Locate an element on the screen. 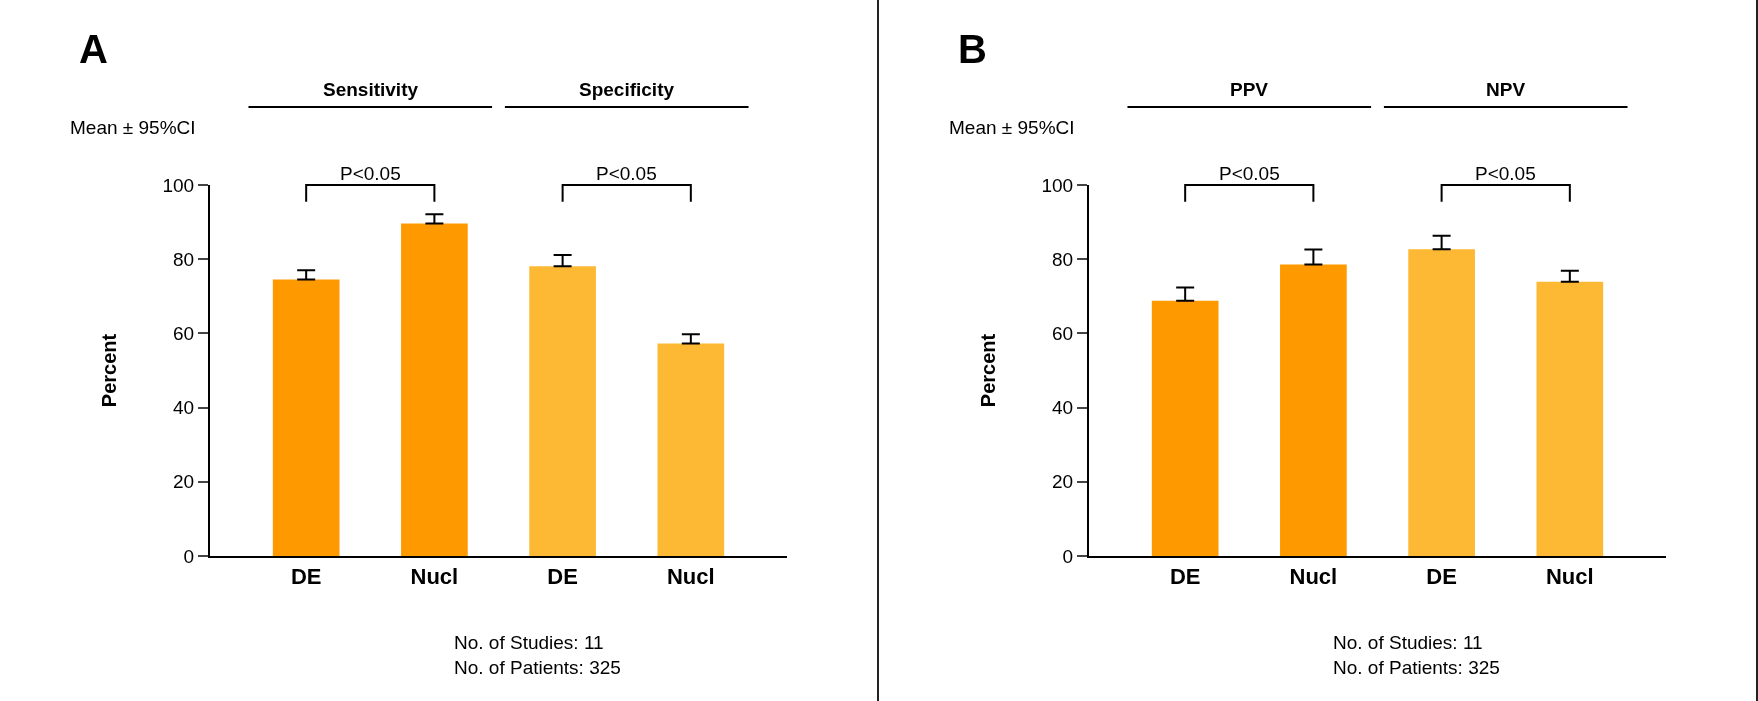  chart-title: B is located at coordinates (972, 49).